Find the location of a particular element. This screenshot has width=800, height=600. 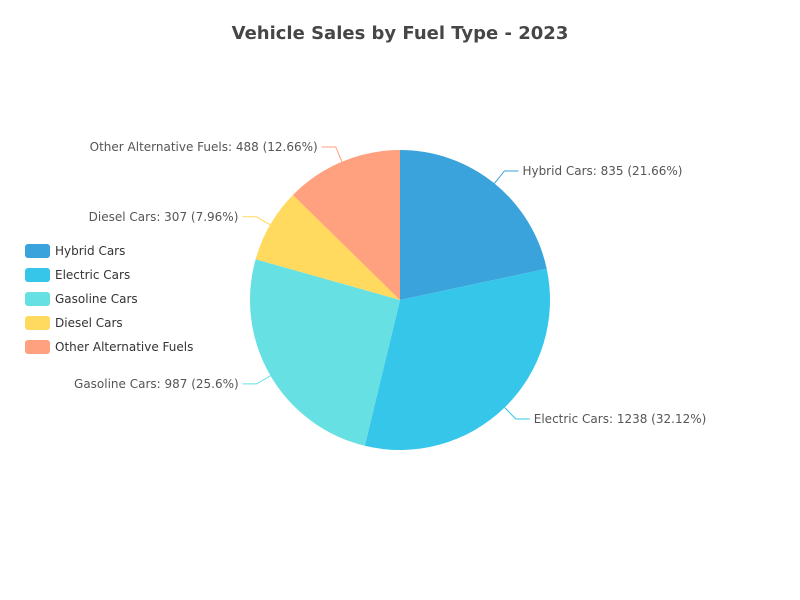

pie-slice-gasoline-cars is located at coordinates (325, 352).